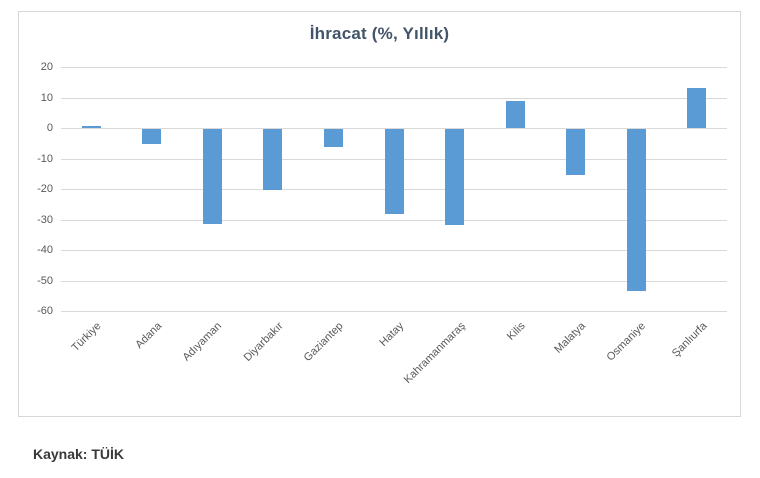 This screenshot has width=760, height=478. I want to click on y-axis-tick-label: -40, so click(45, 250).